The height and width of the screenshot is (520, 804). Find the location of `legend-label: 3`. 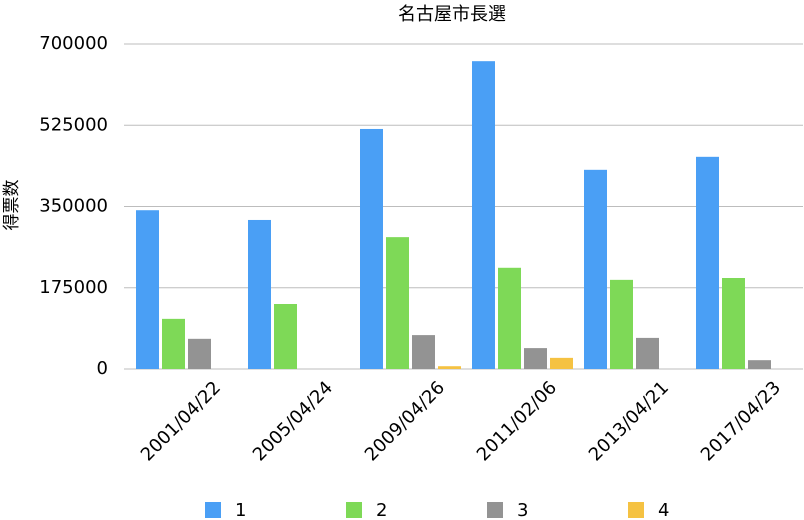

legend-label: 3 is located at coordinates (522, 510).